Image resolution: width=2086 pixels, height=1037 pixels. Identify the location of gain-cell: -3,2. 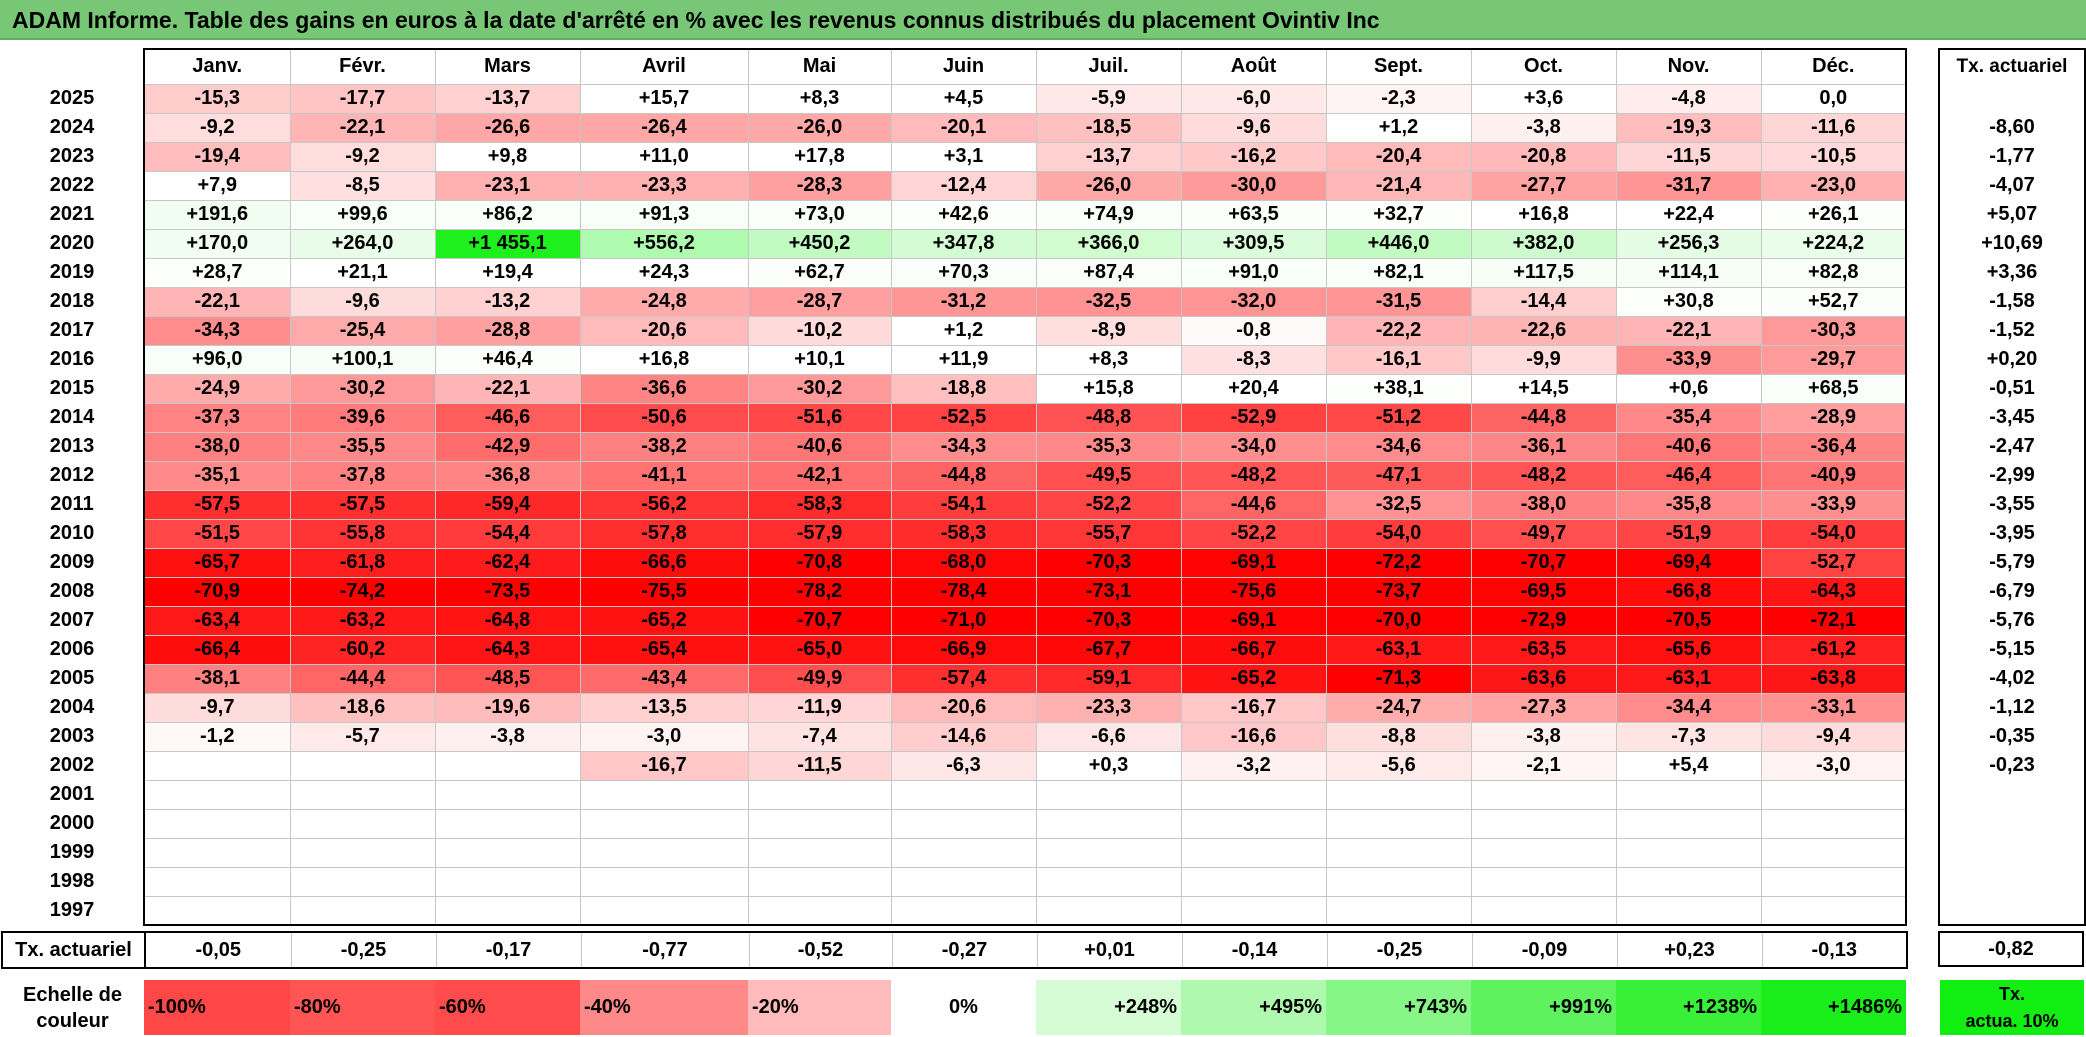
(1253, 765).